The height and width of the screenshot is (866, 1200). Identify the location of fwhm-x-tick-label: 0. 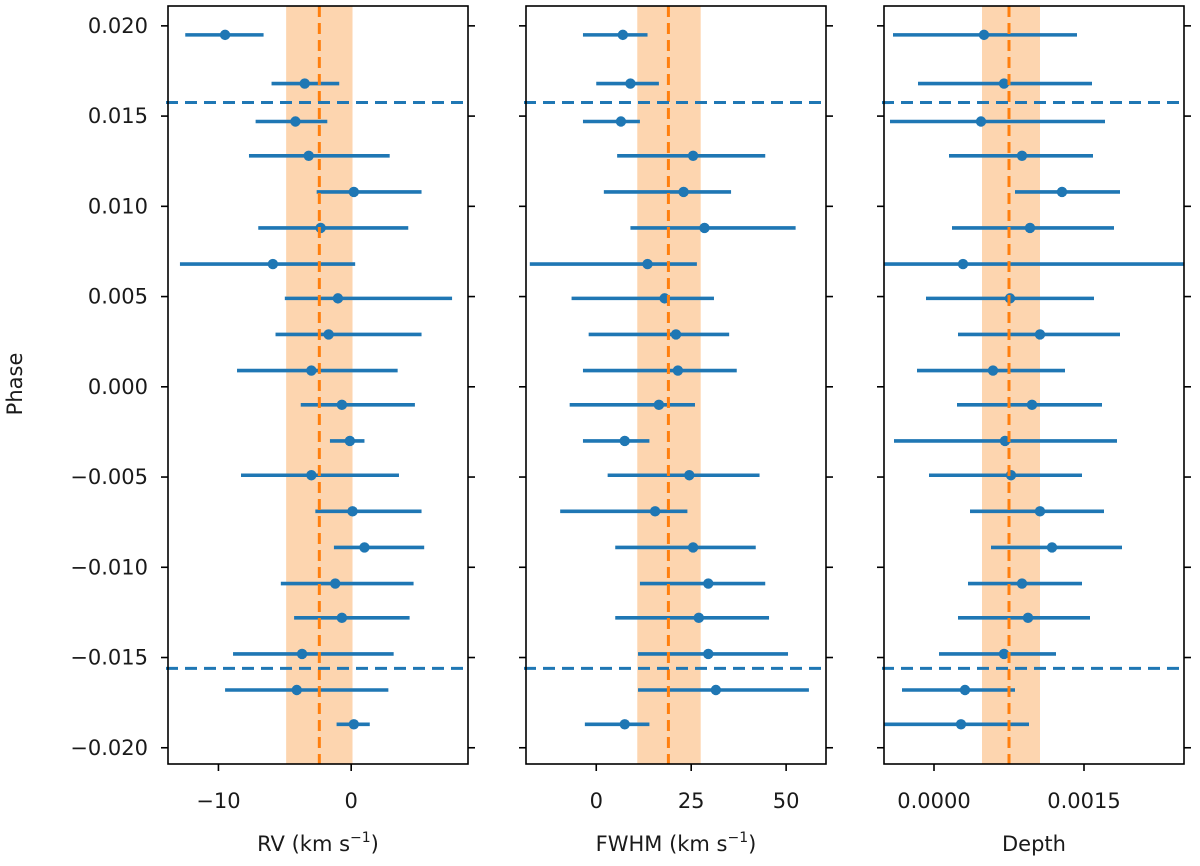
(596, 801).